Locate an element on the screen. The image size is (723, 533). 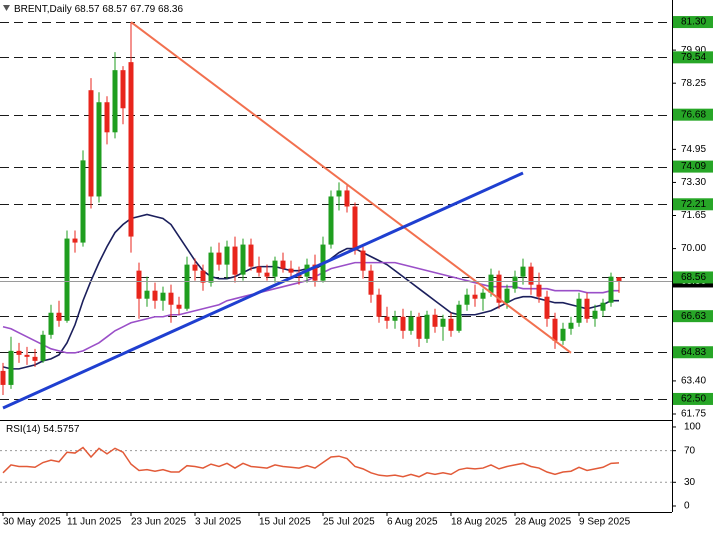
x-tick-label: 15 Jul 2025 is located at coordinates (285, 522).